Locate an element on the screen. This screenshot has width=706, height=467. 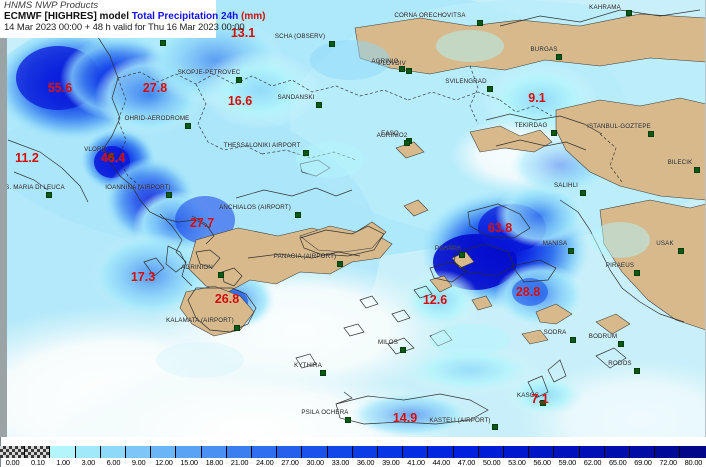
colorbar-tick-18.00: 18.00 is located at coordinates (214, 462).